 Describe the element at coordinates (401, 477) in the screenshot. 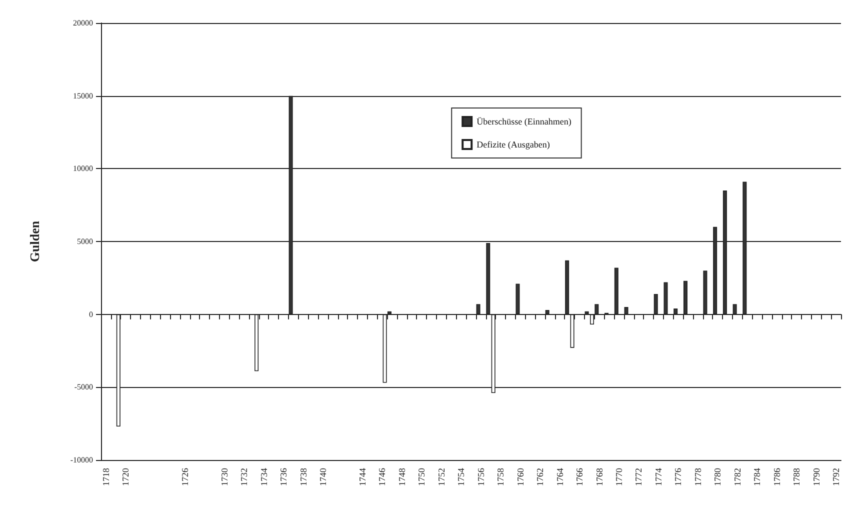

I see `x-tick-label: 1748` at that location.